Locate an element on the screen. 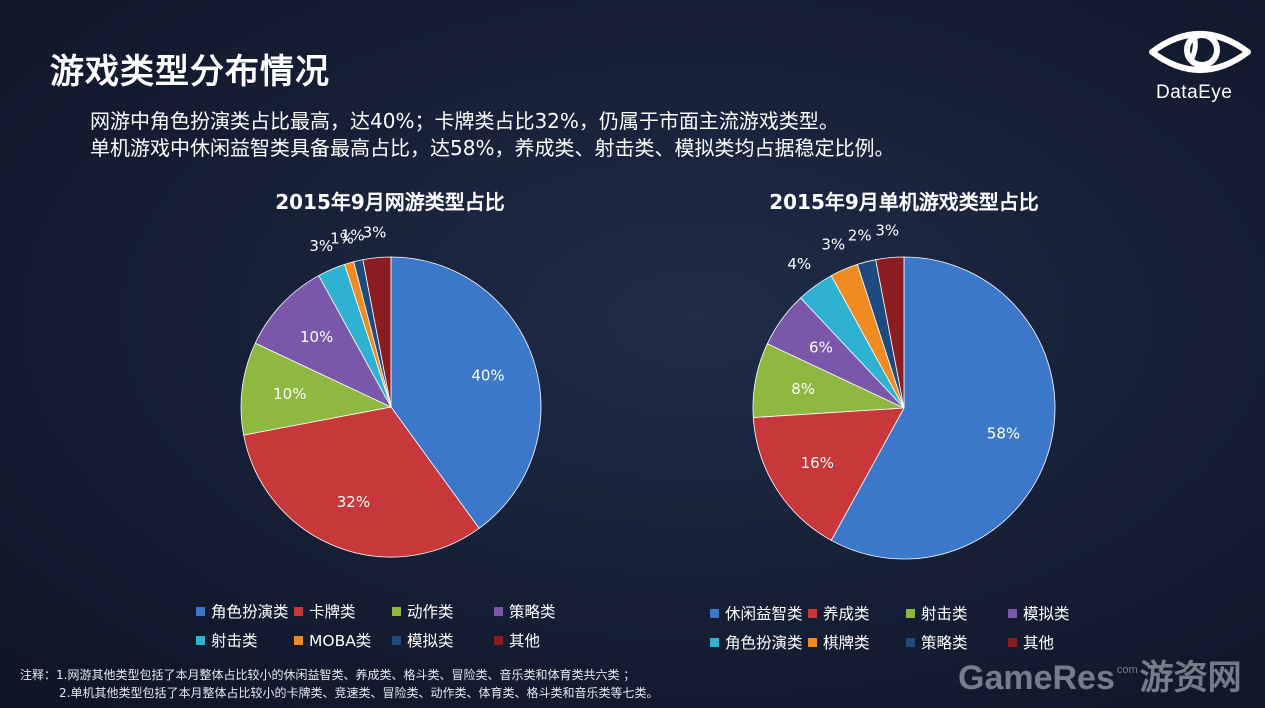 The width and height of the screenshot is (1265, 708). slice-data-label: 58% is located at coordinates (1003, 434).